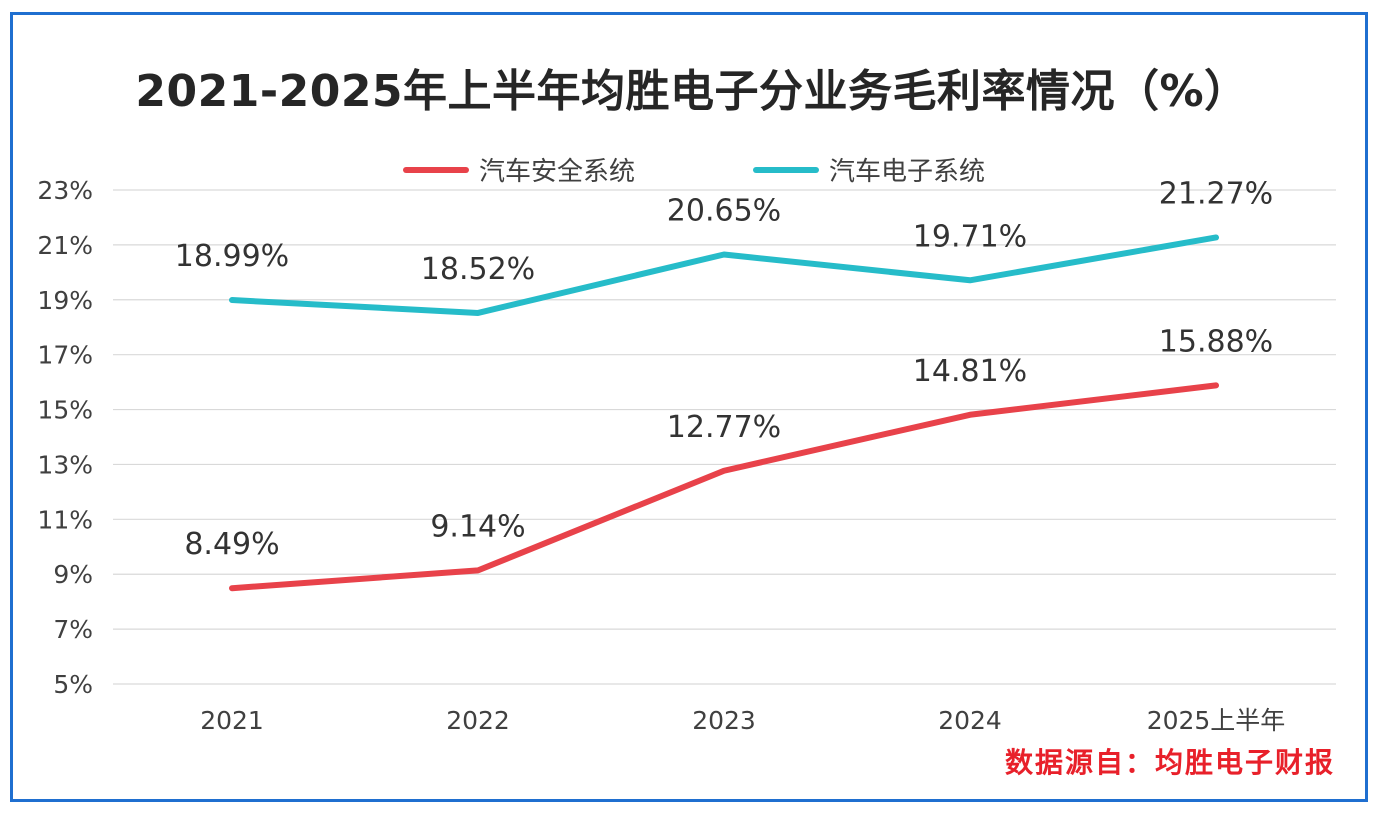 This screenshot has height=816, width=1384. What do you see at coordinates (65, 464) in the screenshot?
I see `y-tick-label: 13%` at bounding box center [65, 464].